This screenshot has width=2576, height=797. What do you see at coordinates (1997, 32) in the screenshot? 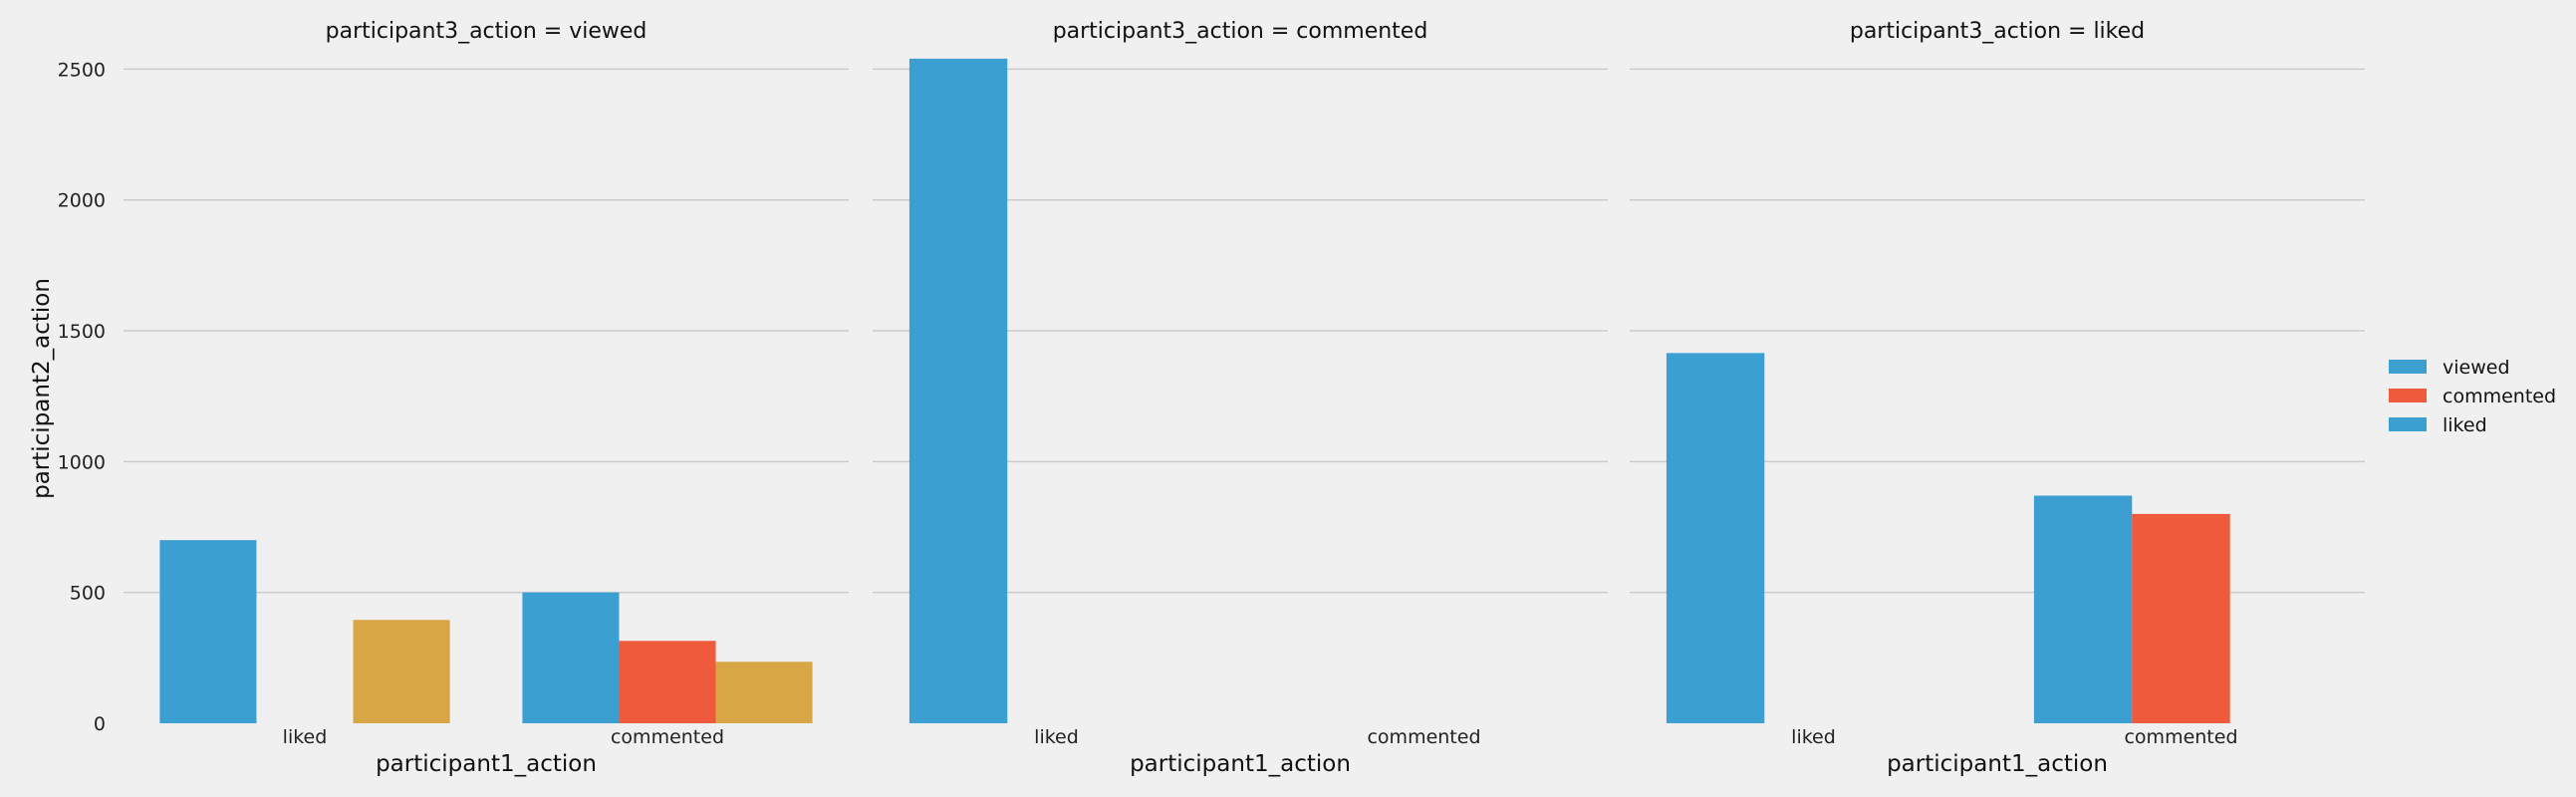
I see `facet-title: participant3_action = liked` at bounding box center [1997, 32].